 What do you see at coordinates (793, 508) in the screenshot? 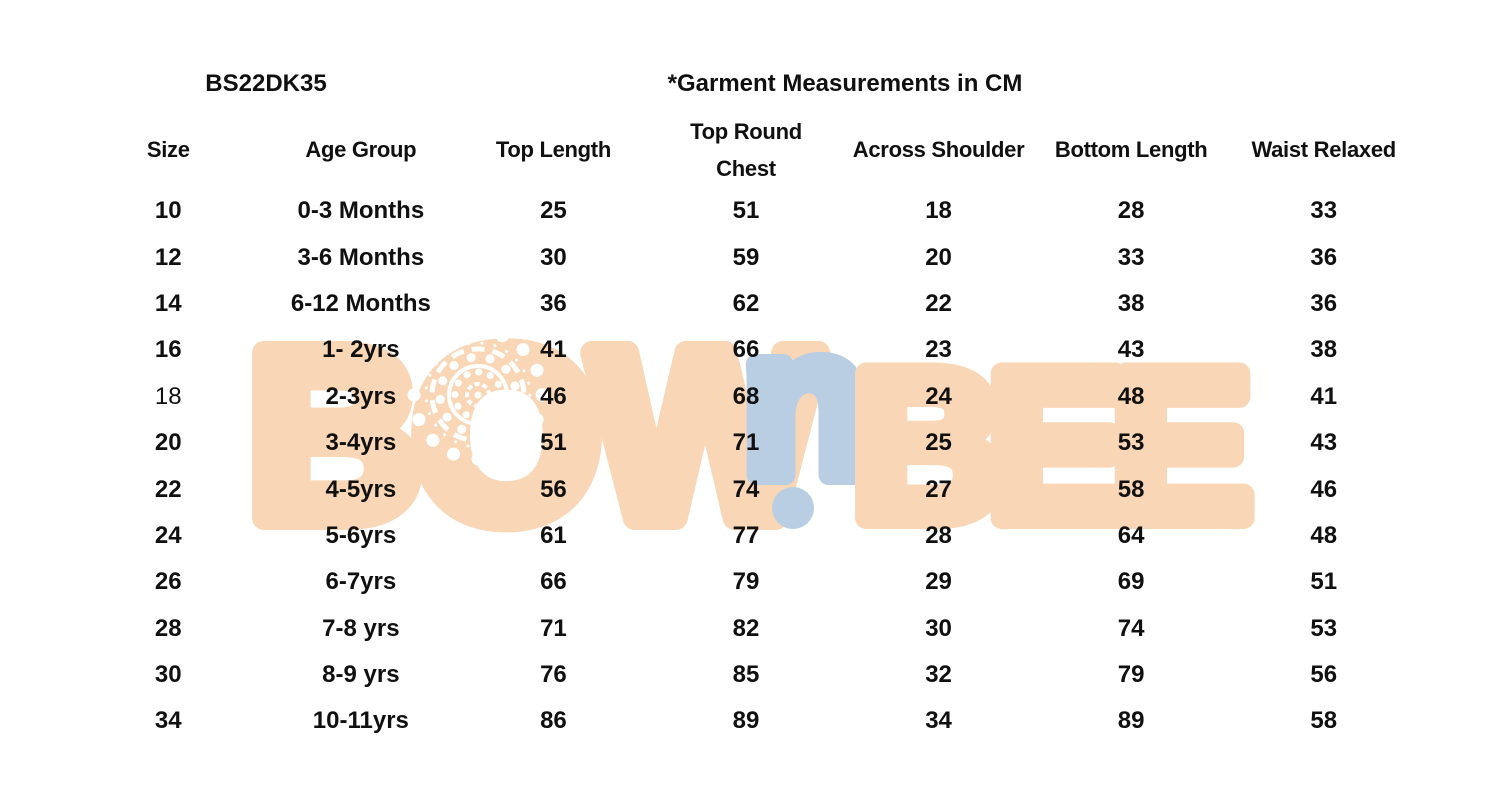
I see `n-dot` at bounding box center [793, 508].